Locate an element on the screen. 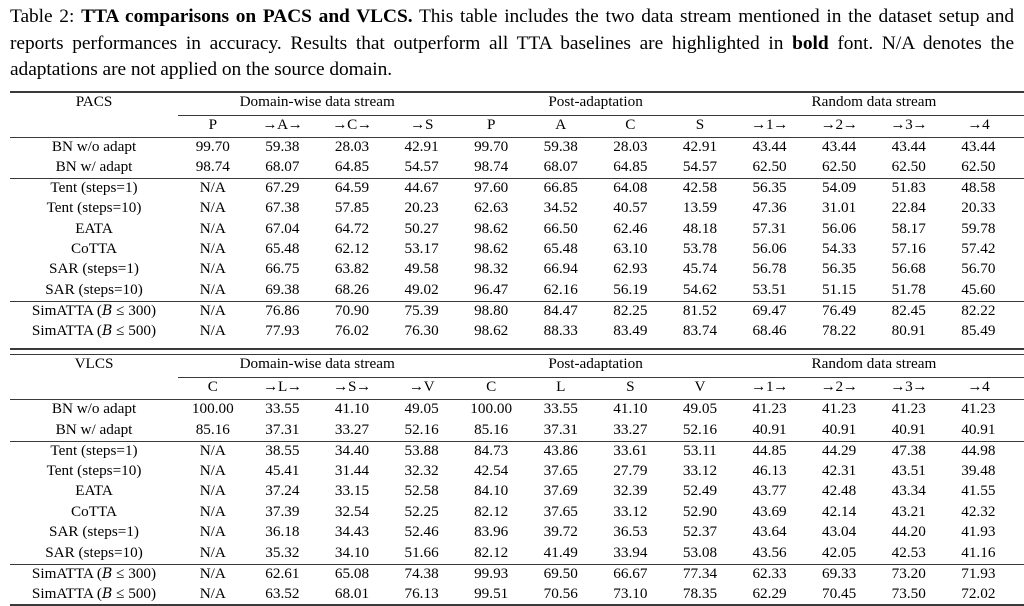  cell-2: 31.44 is located at coordinates (352, 472).